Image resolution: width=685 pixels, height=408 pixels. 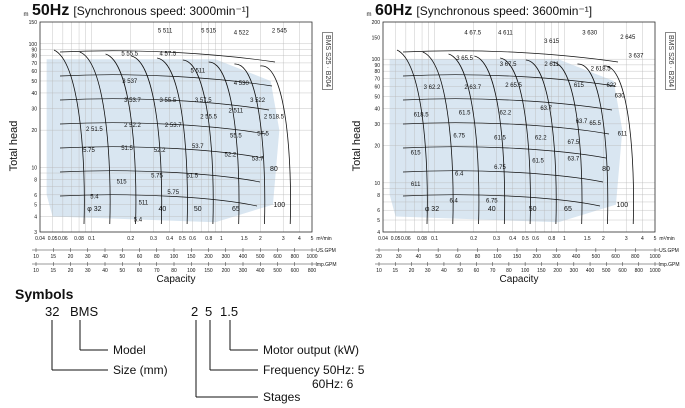 What do you see at coordinates (242, 84) in the screenshot?
I see `pump-model-label: 4 530` at bounding box center [242, 84].